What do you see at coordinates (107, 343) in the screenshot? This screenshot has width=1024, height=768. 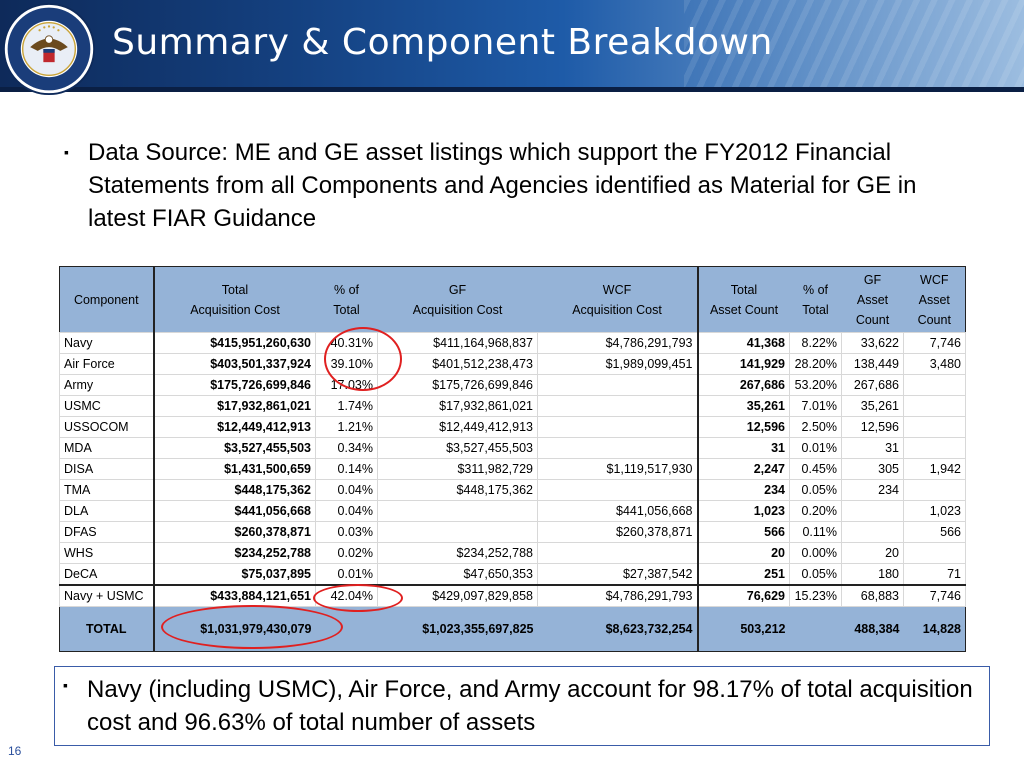 I see `component-name-cell: Navy` at bounding box center [107, 343].